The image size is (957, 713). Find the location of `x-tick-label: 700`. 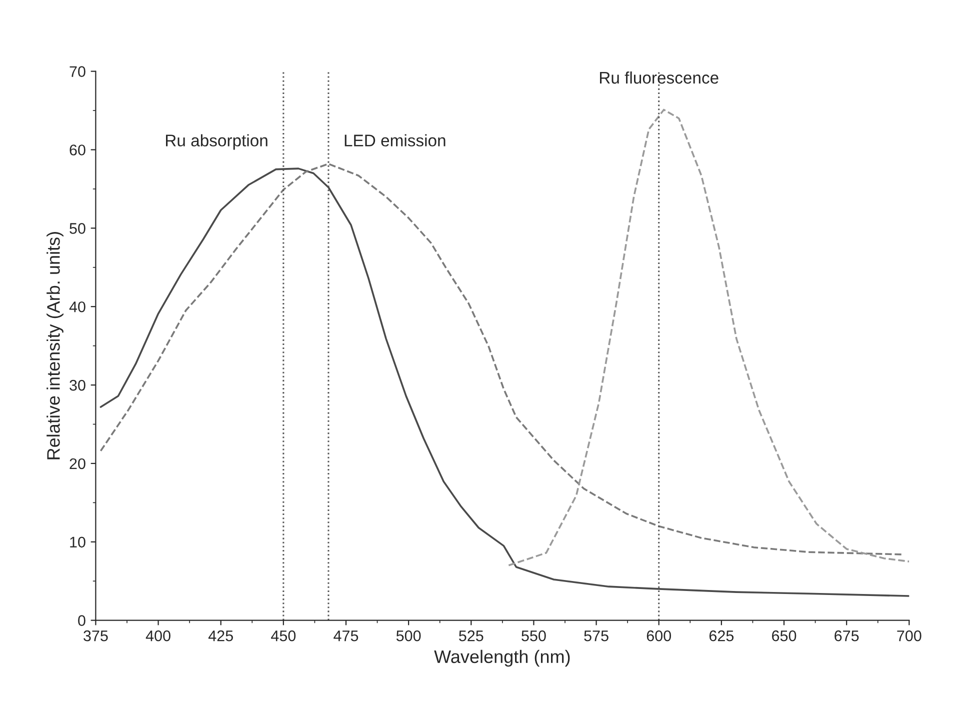

x-tick-label: 700 is located at coordinates (909, 636).